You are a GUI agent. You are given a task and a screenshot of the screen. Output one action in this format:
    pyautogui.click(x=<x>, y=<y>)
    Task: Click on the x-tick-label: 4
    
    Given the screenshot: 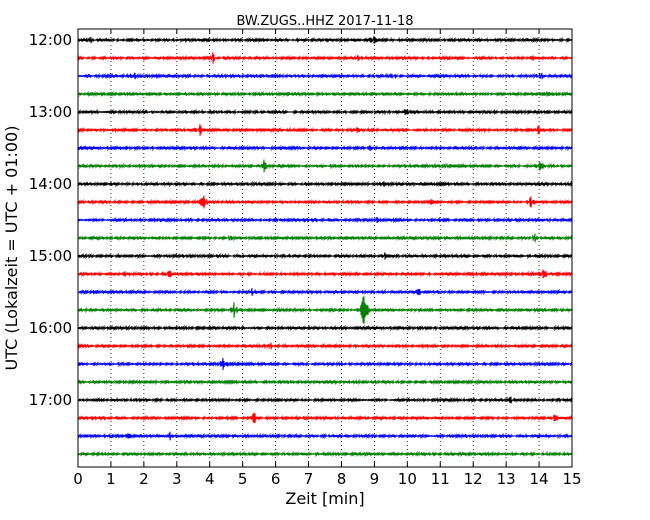 What is the action you would take?
    pyautogui.click(x=210, y=479)
    